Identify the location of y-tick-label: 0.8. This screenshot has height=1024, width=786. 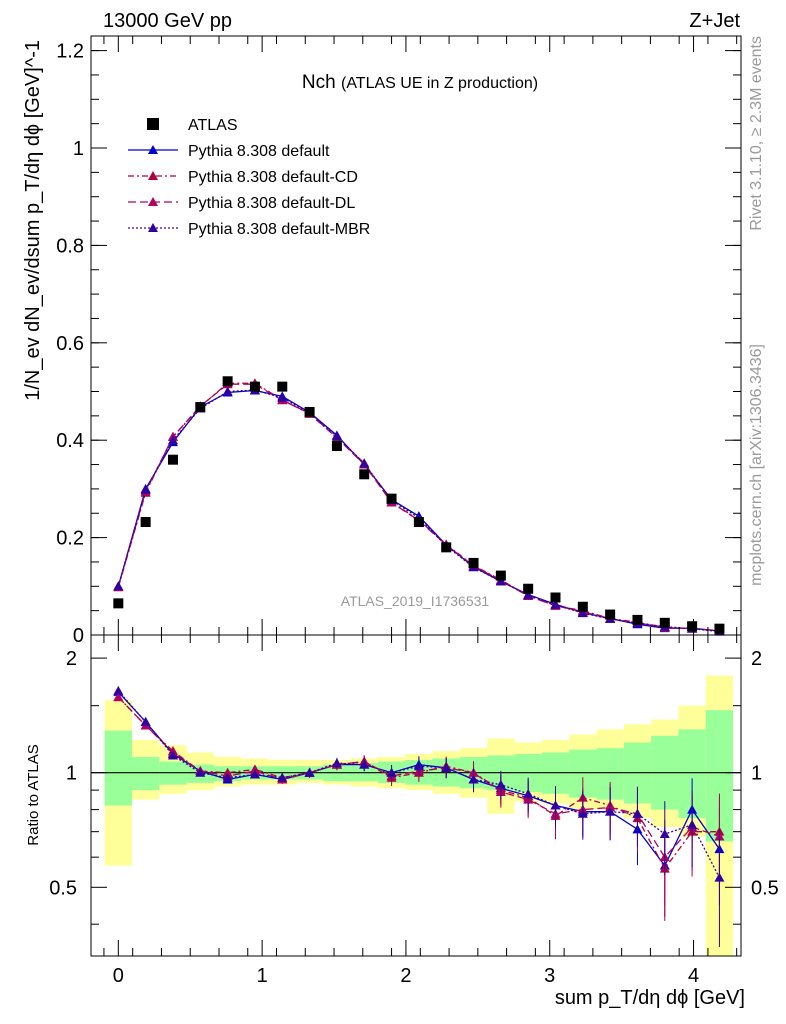
(70, 246).